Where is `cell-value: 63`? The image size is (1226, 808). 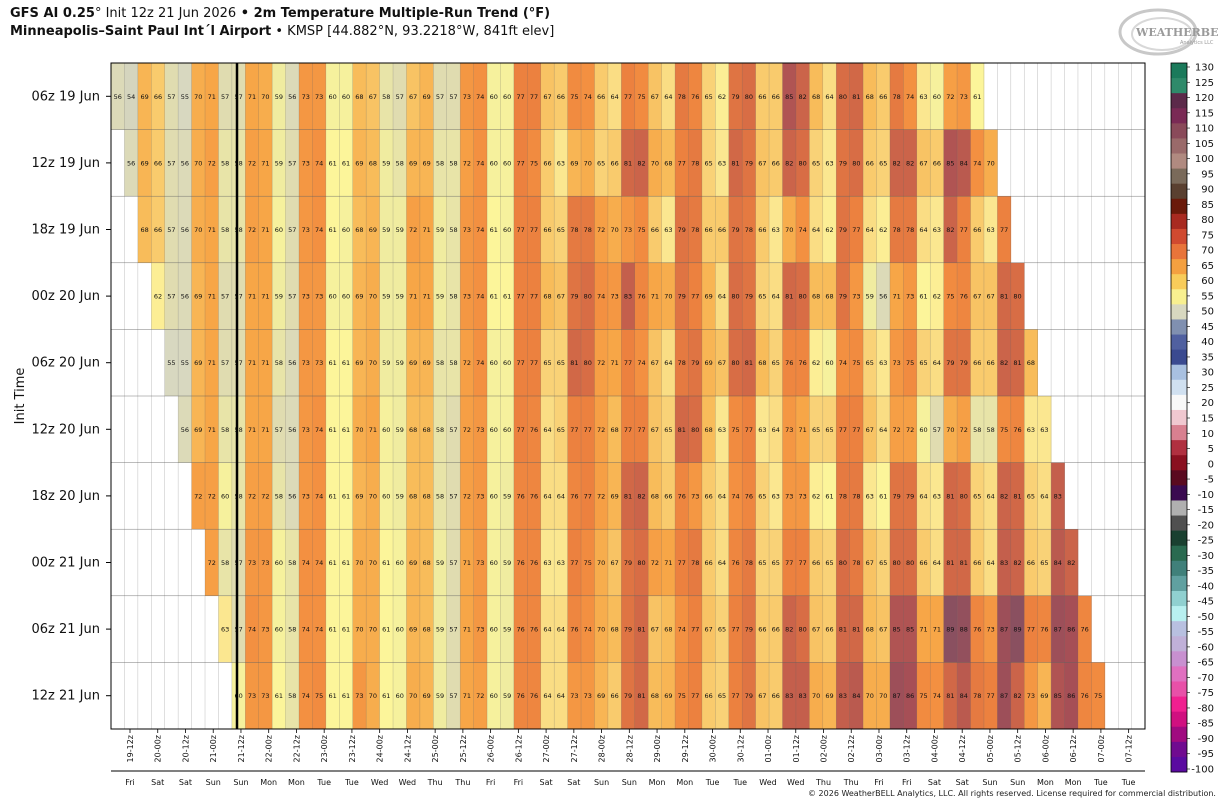 cell-value: 63 is located at coordinates (1031, 430).